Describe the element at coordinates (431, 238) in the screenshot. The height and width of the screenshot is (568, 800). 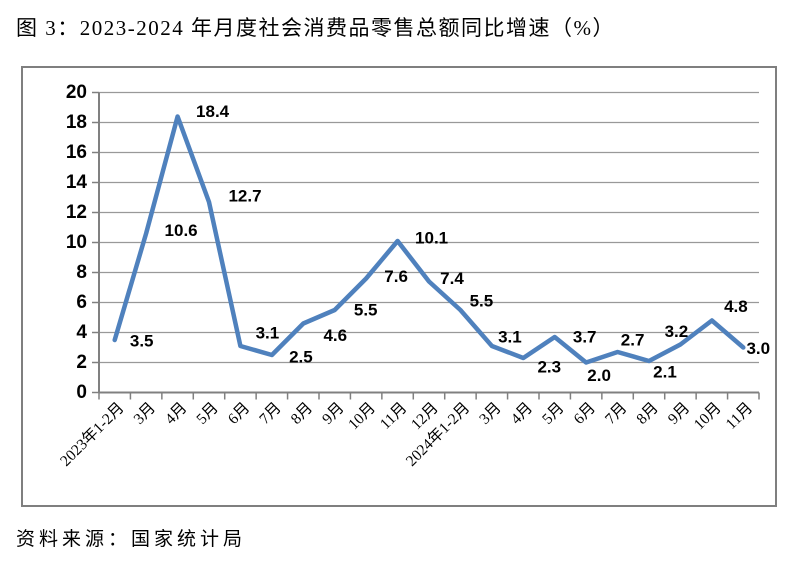
I see `data-label: 10.1` at that location.